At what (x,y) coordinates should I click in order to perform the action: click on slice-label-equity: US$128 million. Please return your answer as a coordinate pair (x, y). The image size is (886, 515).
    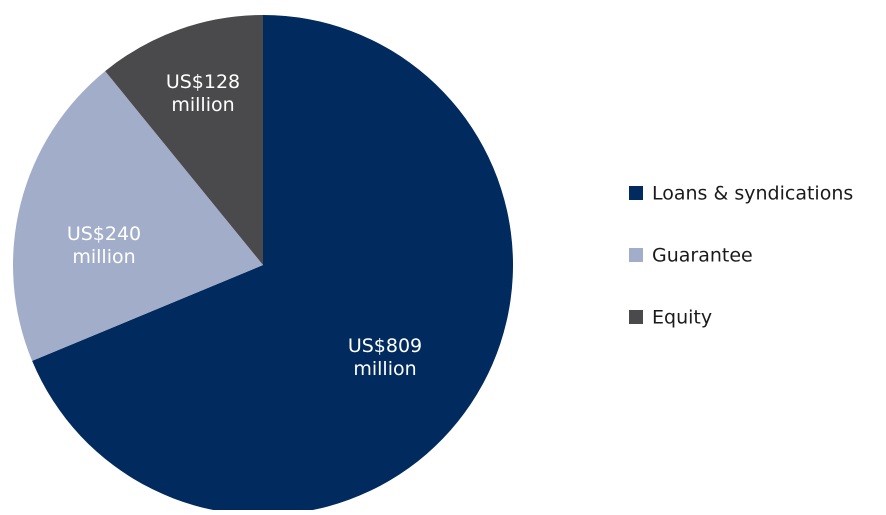
    Looking at the image, I should click on (203, 93).